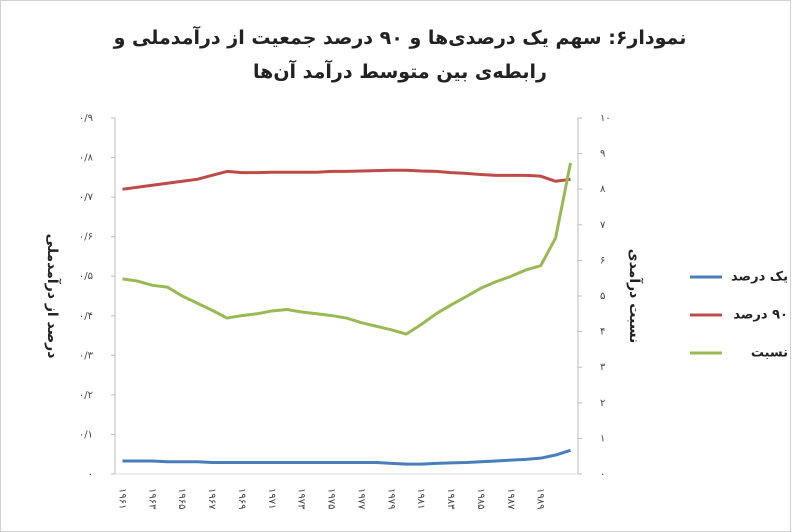 This screenshot has height=532, width=803. What do you see at coordinates (86, 434) in the screenshot?
I see `y-tick-label: ۰/۱` at bounding box center [86, 434].